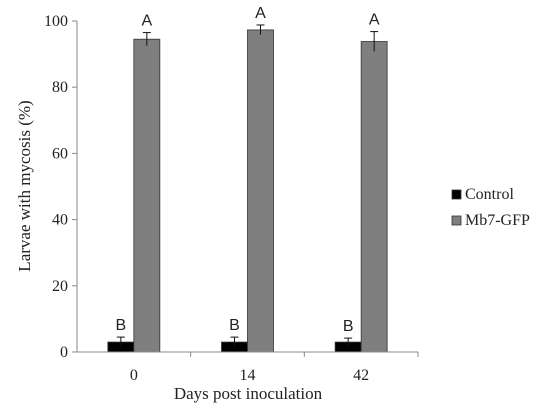 The width and height of the screenshot is (550, 417). I want to click on y-tick-label: 0, so click(64, 352).